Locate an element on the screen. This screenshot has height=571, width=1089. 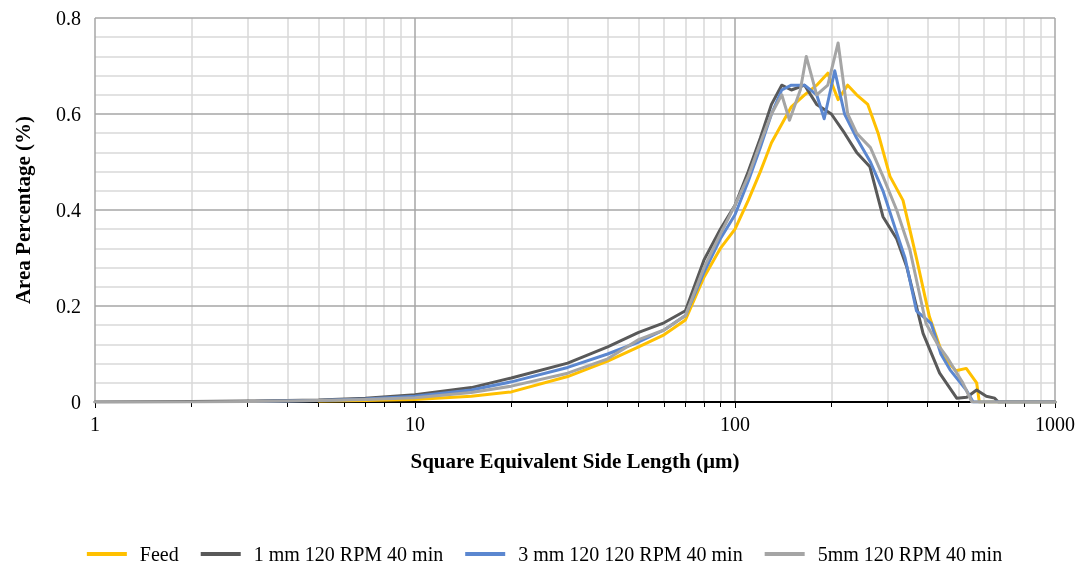
x-tick-label: 1000 is located at coordinates (1055, 424).